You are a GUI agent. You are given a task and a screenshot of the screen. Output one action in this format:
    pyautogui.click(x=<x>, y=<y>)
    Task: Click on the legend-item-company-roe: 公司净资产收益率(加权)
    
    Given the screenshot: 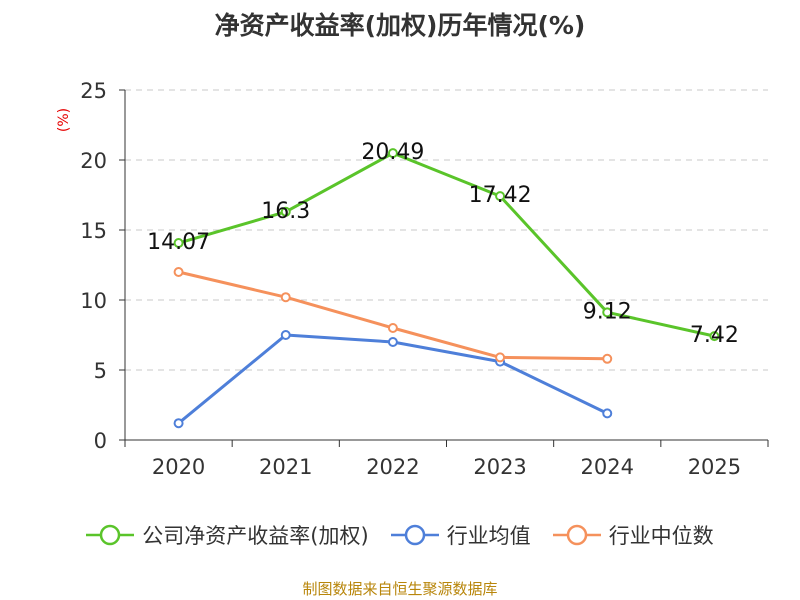 What is the action you would take?
    pyautogui.click(x=227, y=535)
    